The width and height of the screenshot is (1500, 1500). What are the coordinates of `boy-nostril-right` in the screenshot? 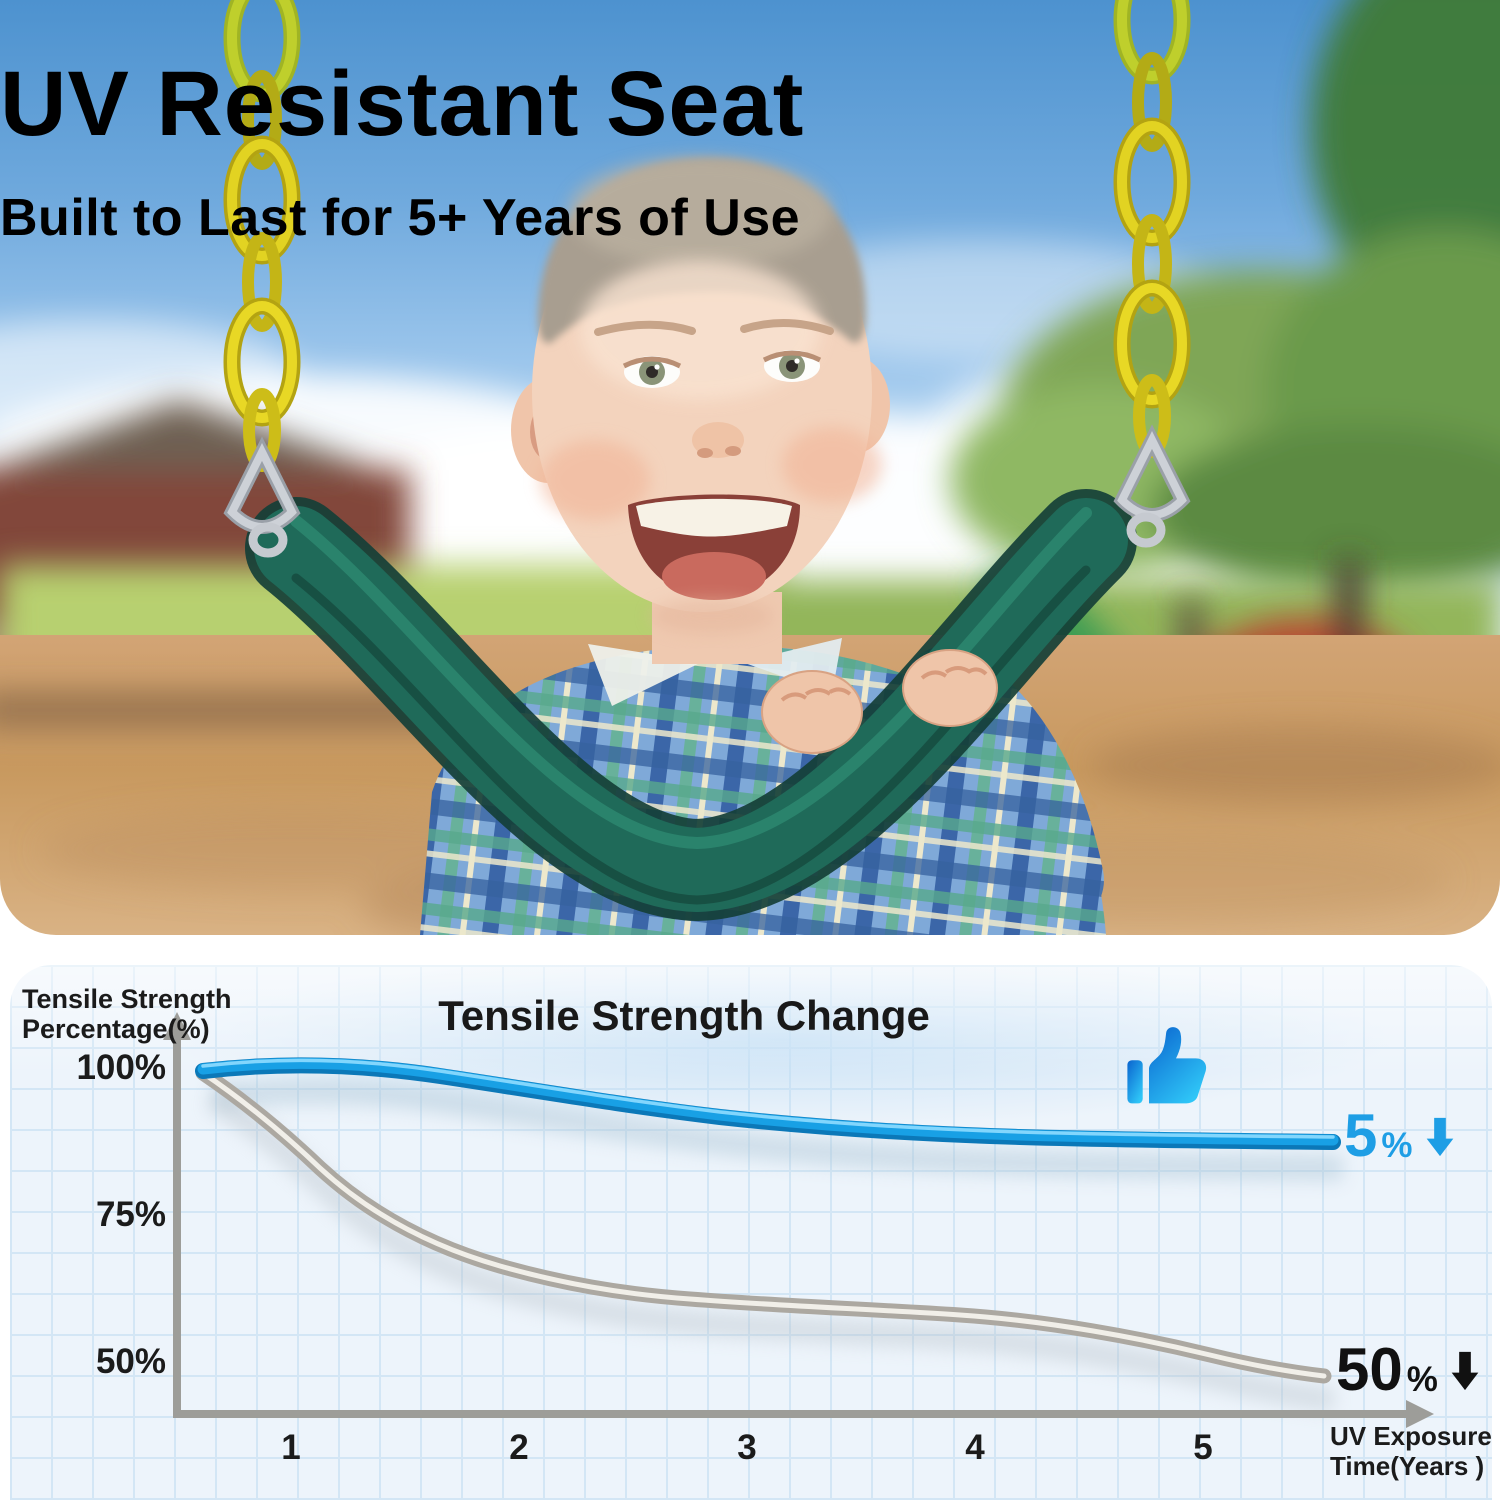 It's located at (733, 451).